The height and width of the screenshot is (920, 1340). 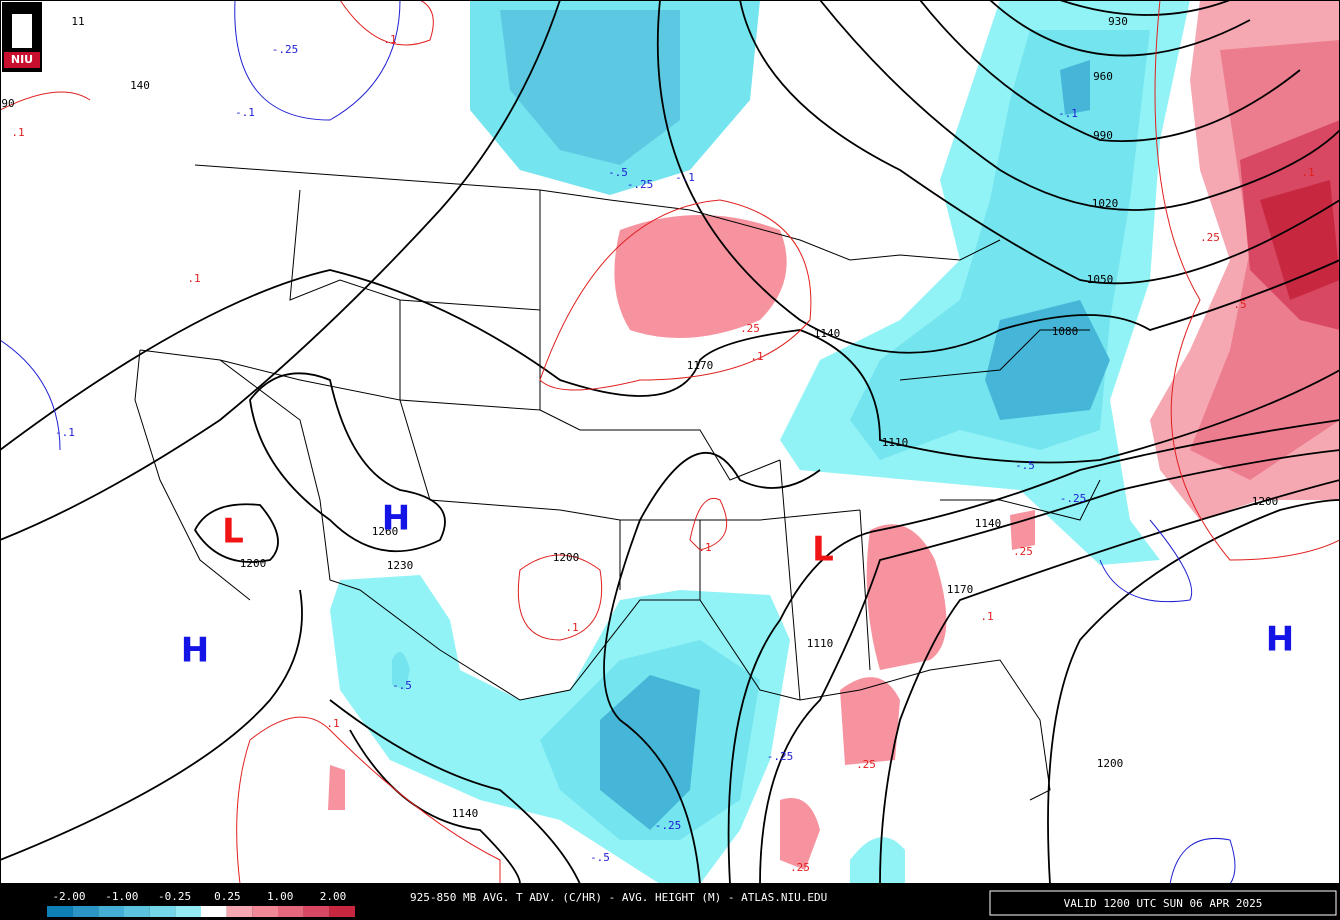 What do you see at coordinates (1103, 76) in the screenshot?
I see `height-label: 960` at bounding box center [1103, 76].